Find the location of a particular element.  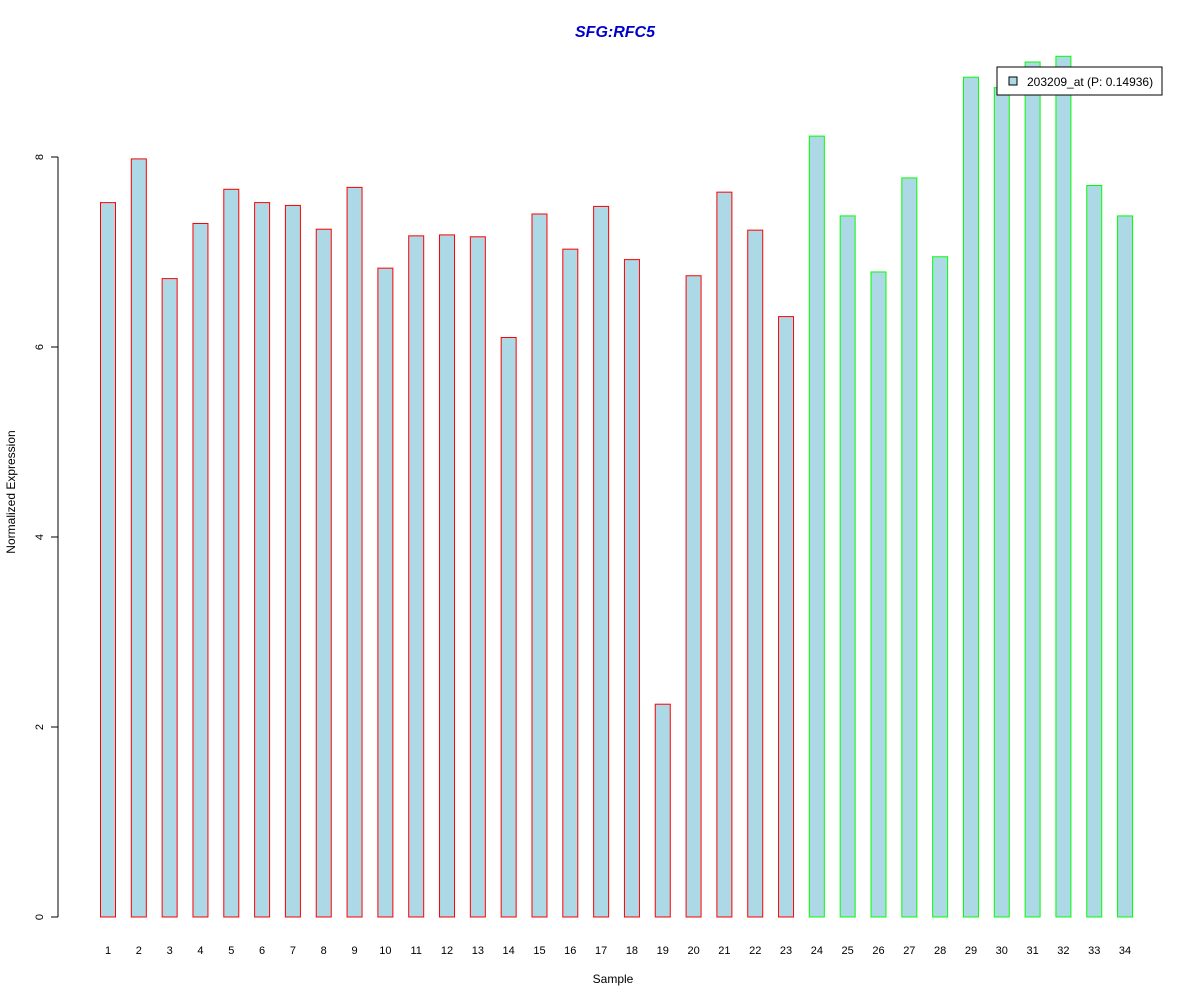

legend-label: 203209_at (P: 0.14936) is located at coordinates (1090, 82).